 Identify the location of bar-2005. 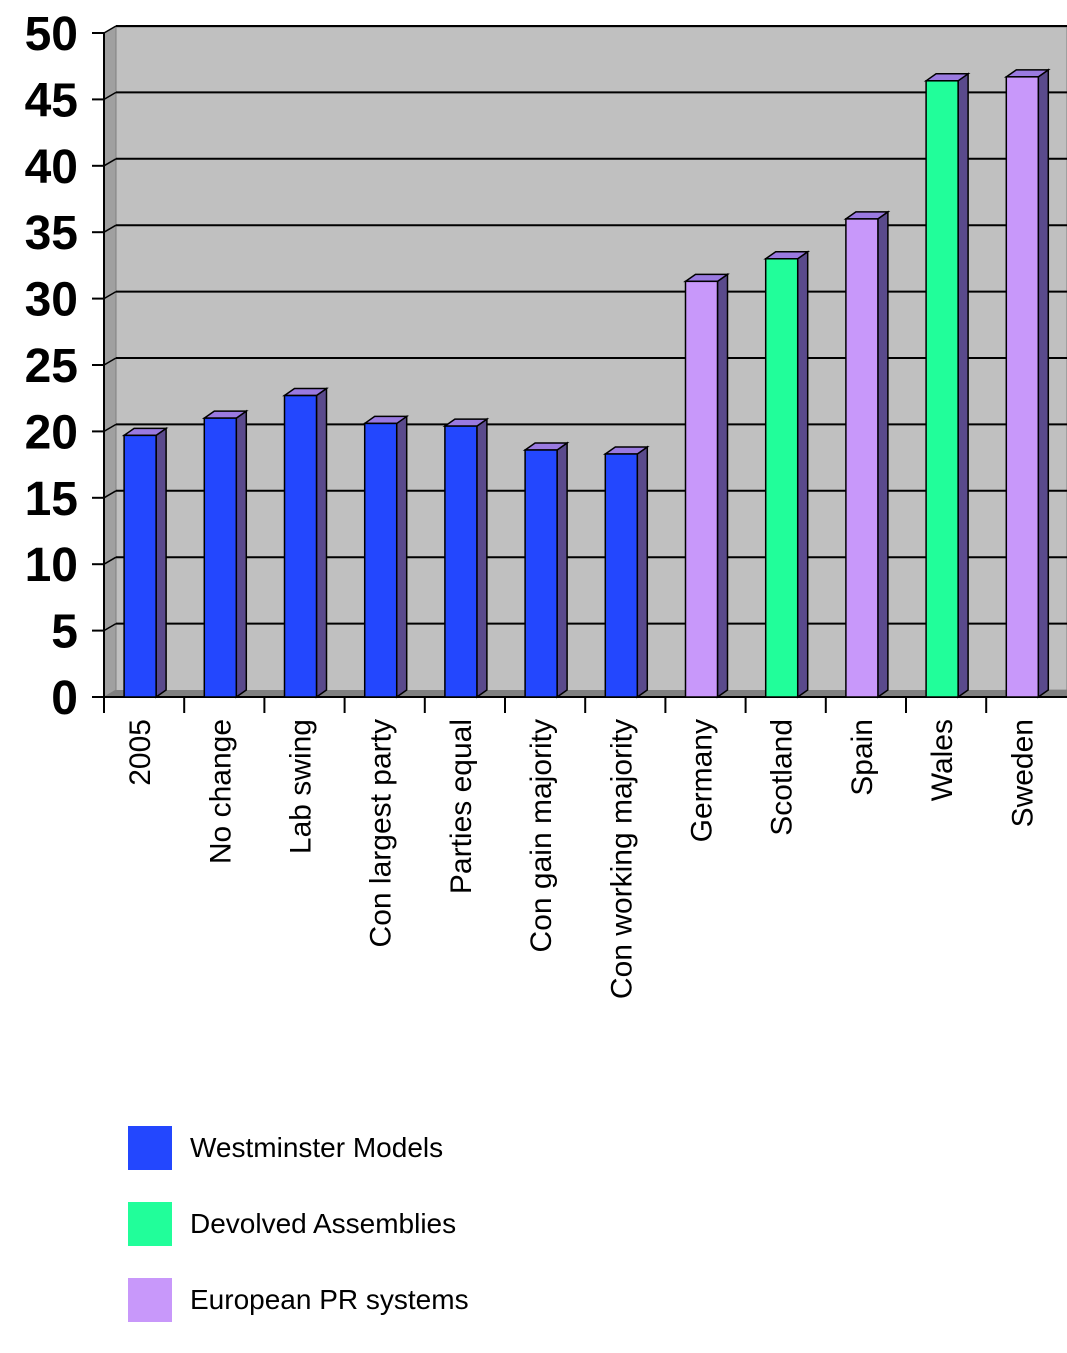
(140, 566).